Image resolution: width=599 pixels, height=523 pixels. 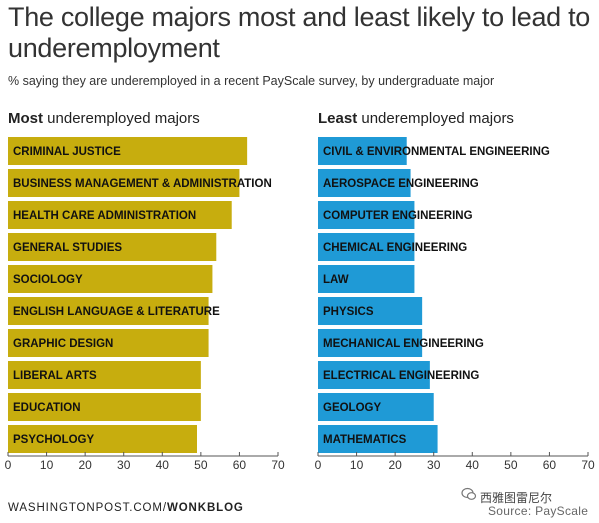 I want to click on watermark-text: 西雅图雷尼尔, so click(x=516, y=498).